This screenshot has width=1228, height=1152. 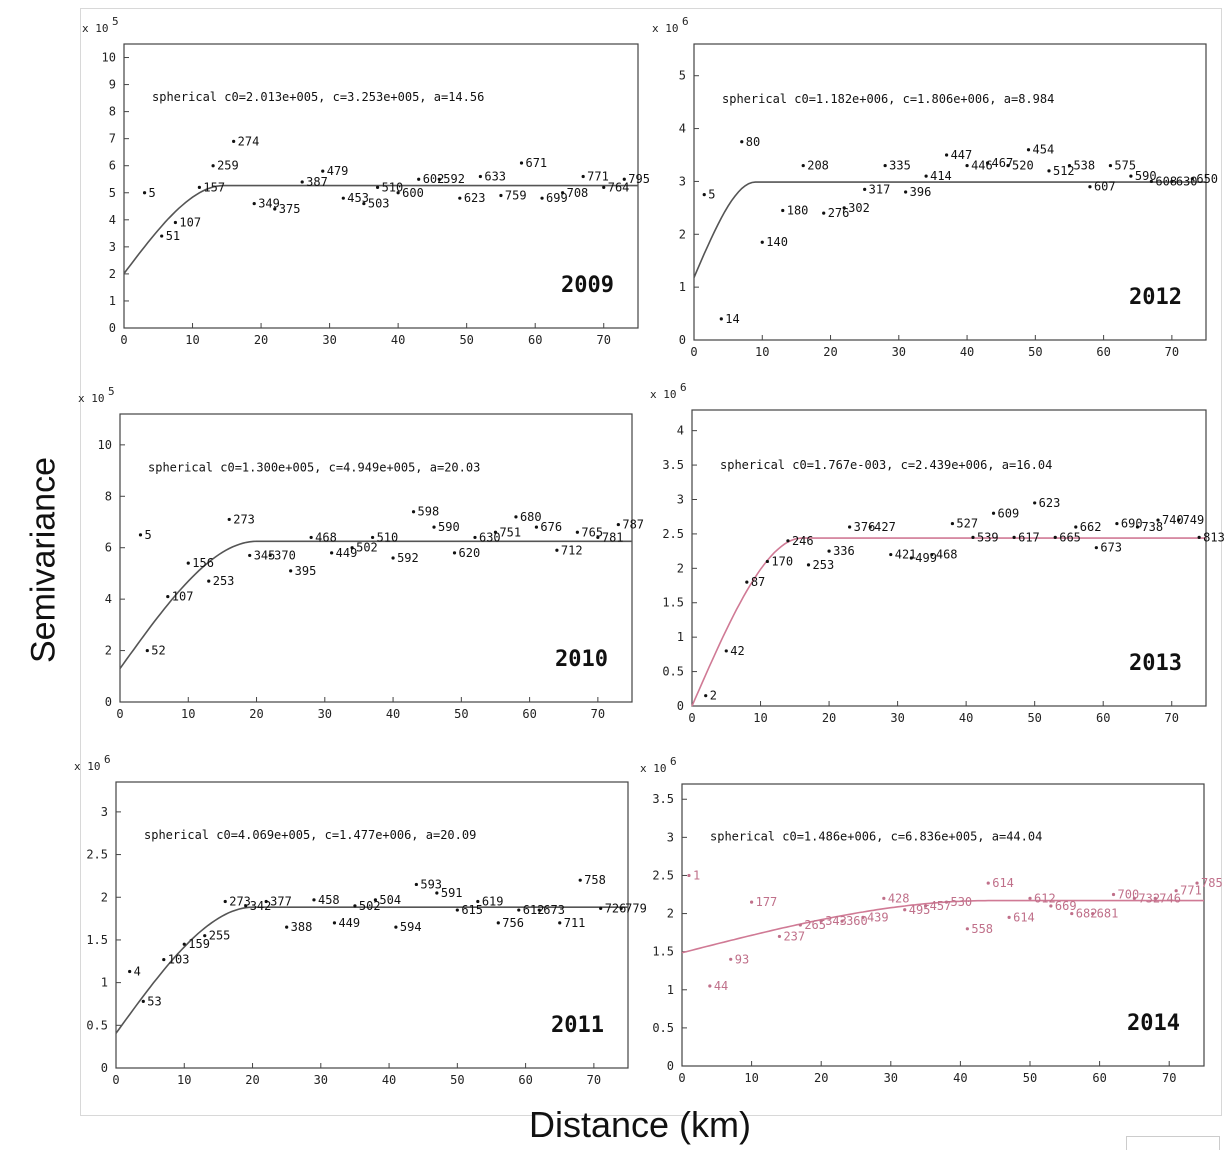 I want to click on data-point-label: 520, so click(x=1023, y=166).